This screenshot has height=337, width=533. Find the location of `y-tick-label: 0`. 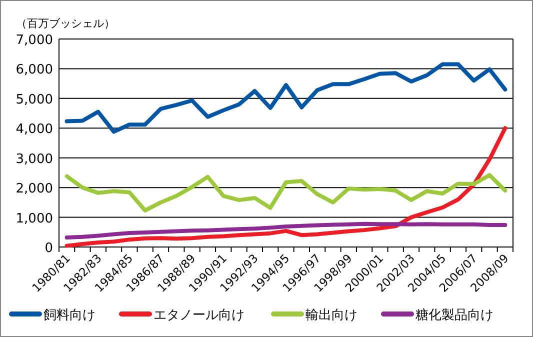

y-tick-label: 0 is located at coordinates (48, 248).